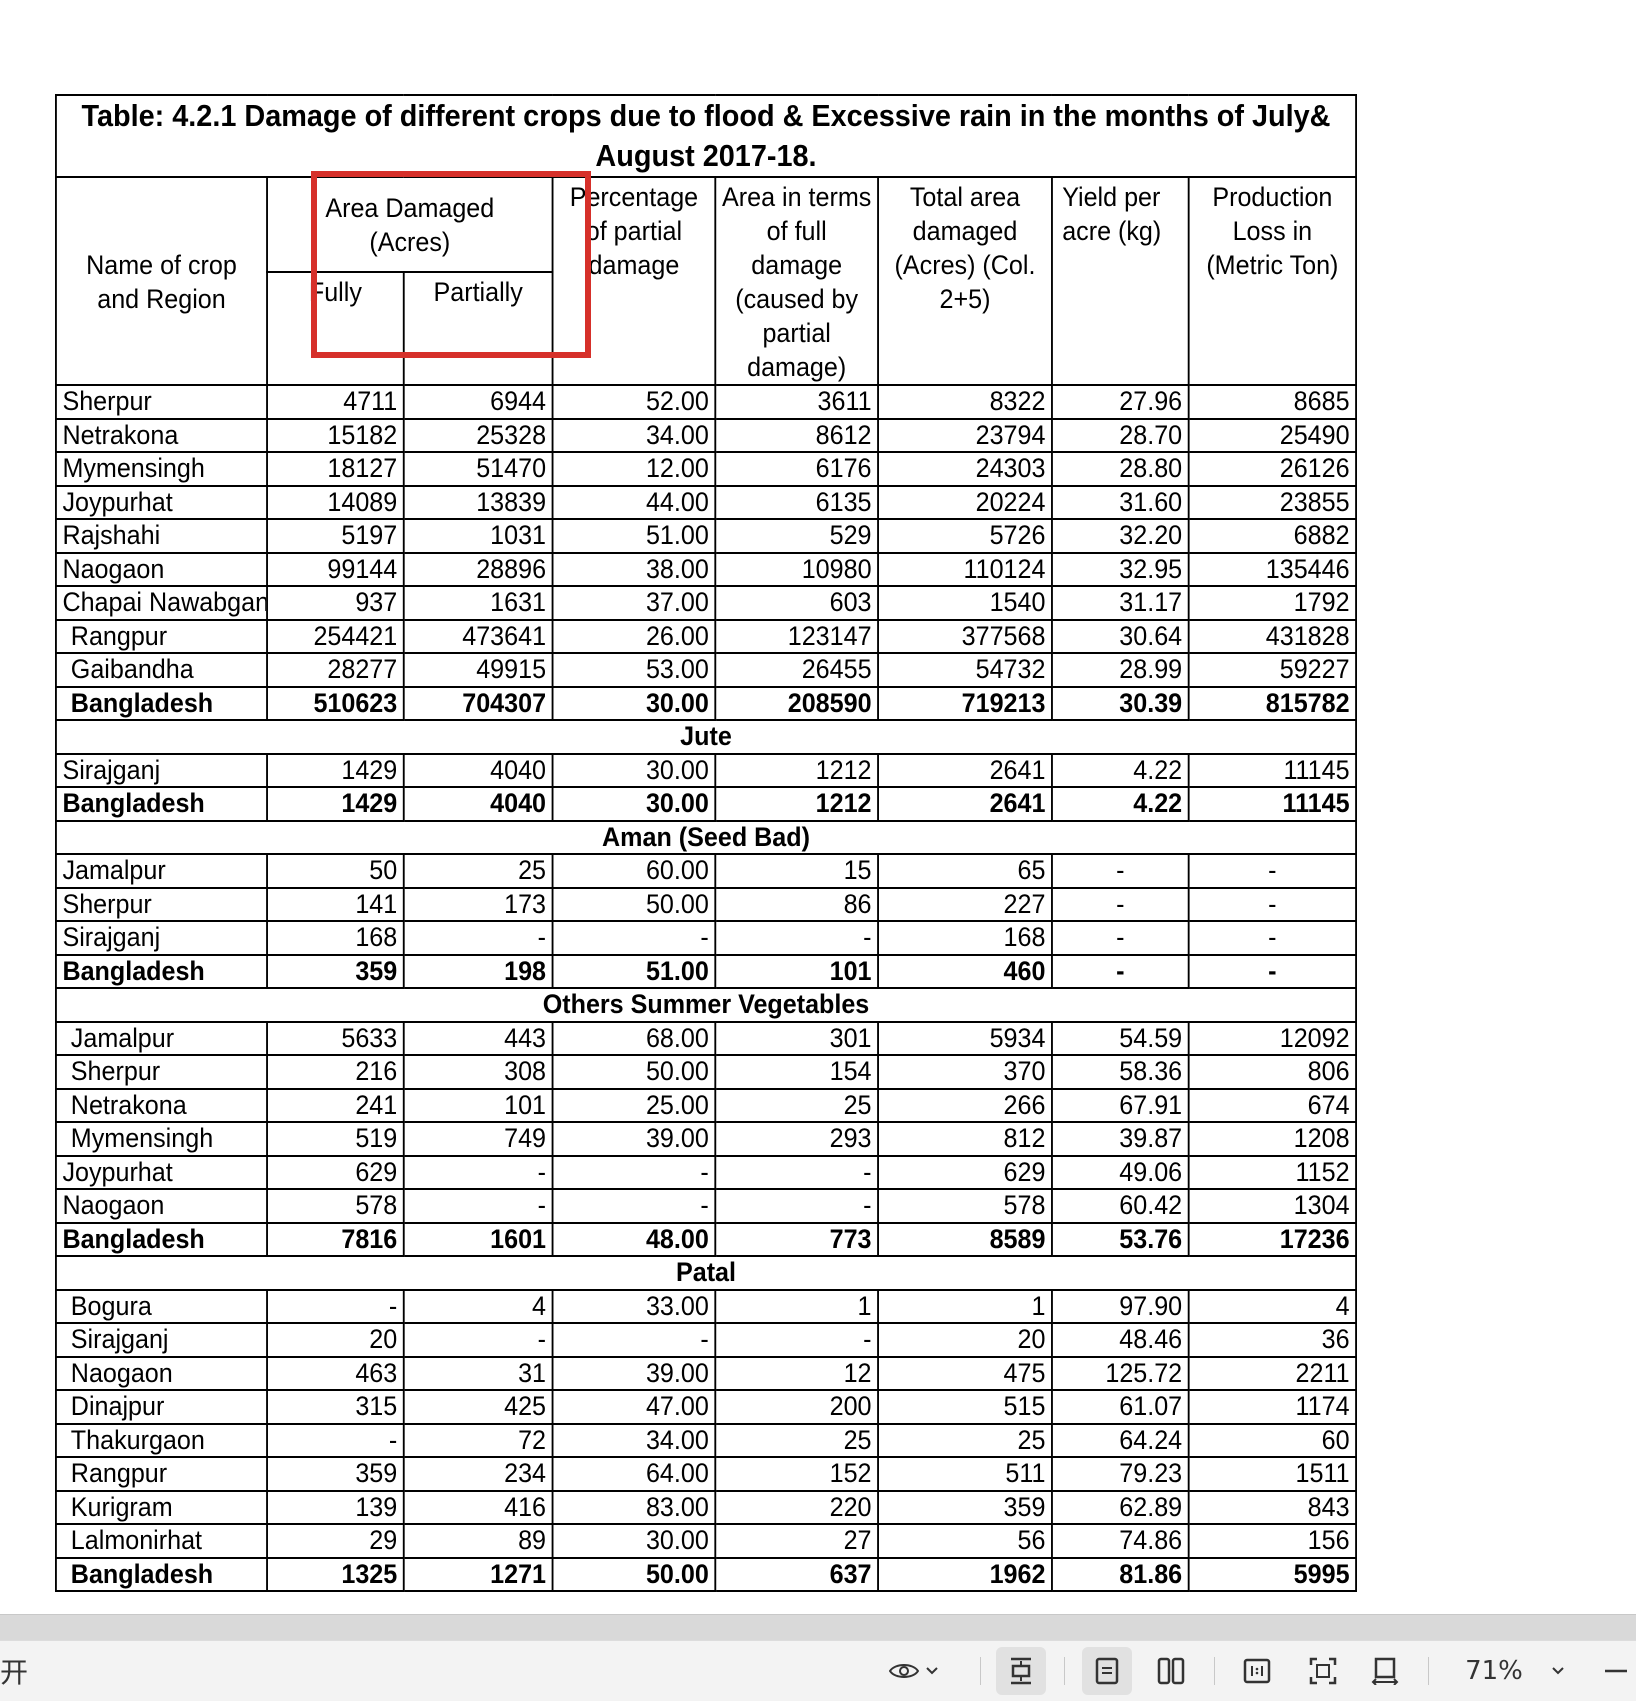 The height and width of the screenshot is (1701, 1636). What do you see at coordinates (706, 1541) in the screenshot?
I see `table-row: Lalmonirhat 29 89 30.00 27 56 74.86 156` at bounding box center [706, 1541].